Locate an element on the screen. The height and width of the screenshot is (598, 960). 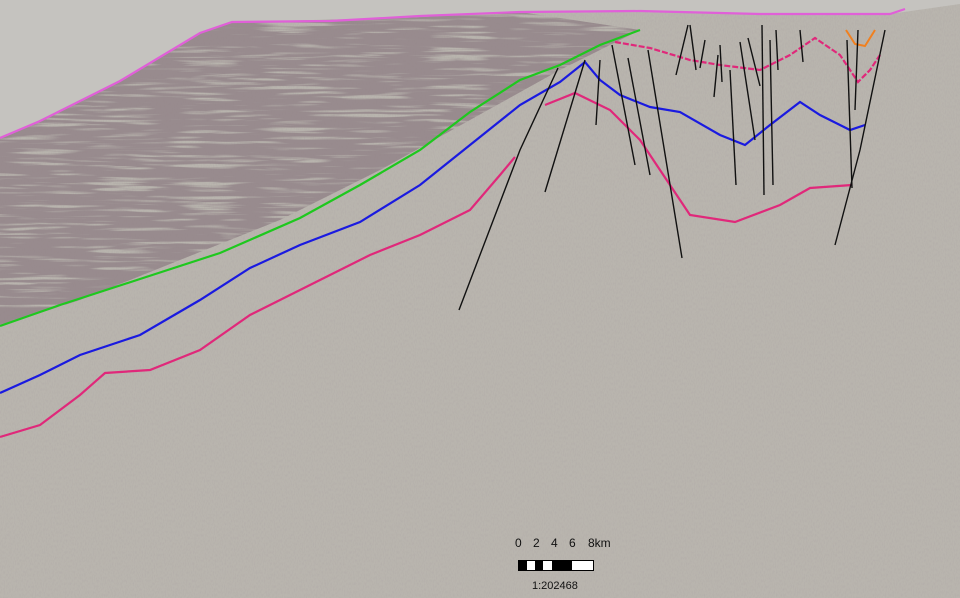
magenta-horizon-east is located at coordinates (698, 157).